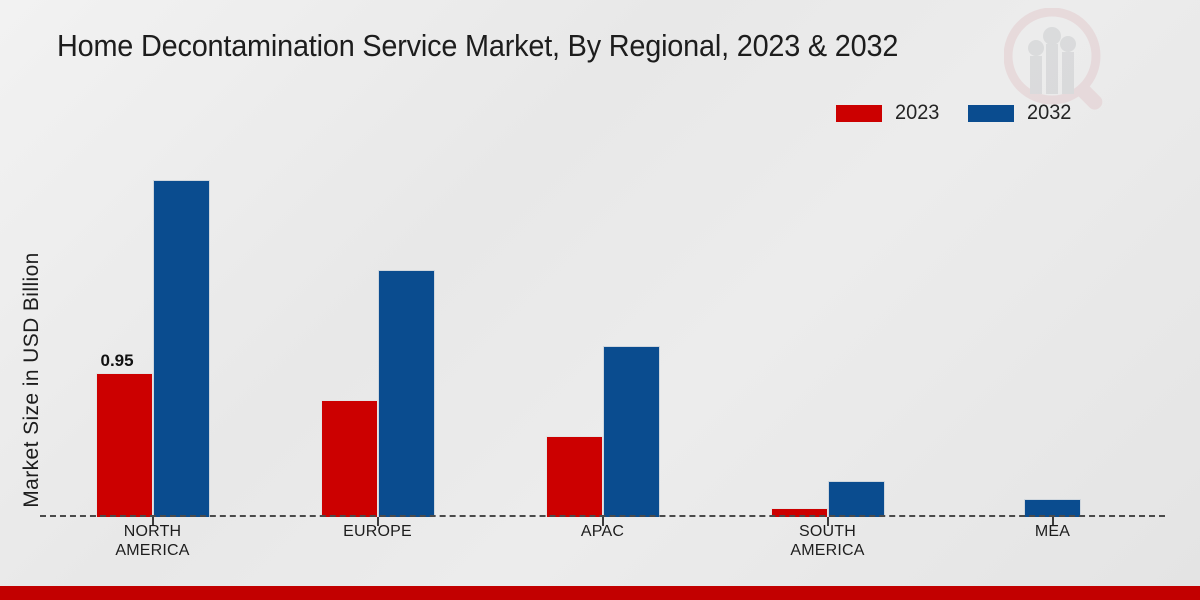 The height and width of the screenshot is (600, 1200). Describe the element at coordinates (1052, 531) in the screenshot. I see `x-axis-label: MEA` at that location.